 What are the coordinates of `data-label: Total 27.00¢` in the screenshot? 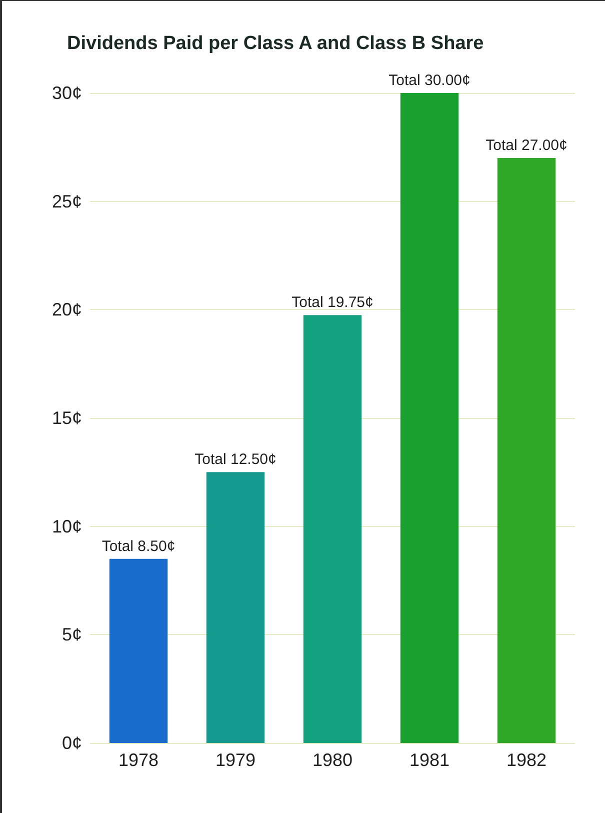 It's located at (527, 145).